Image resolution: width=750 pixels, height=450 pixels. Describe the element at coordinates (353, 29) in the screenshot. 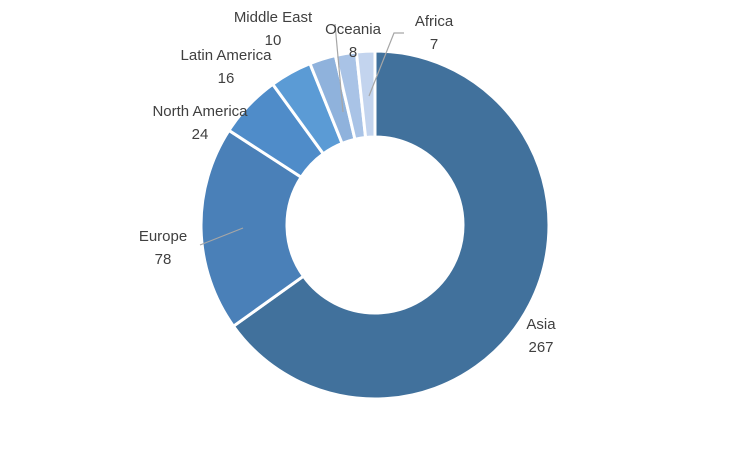

I see `slice-label: Oceania` at that location.